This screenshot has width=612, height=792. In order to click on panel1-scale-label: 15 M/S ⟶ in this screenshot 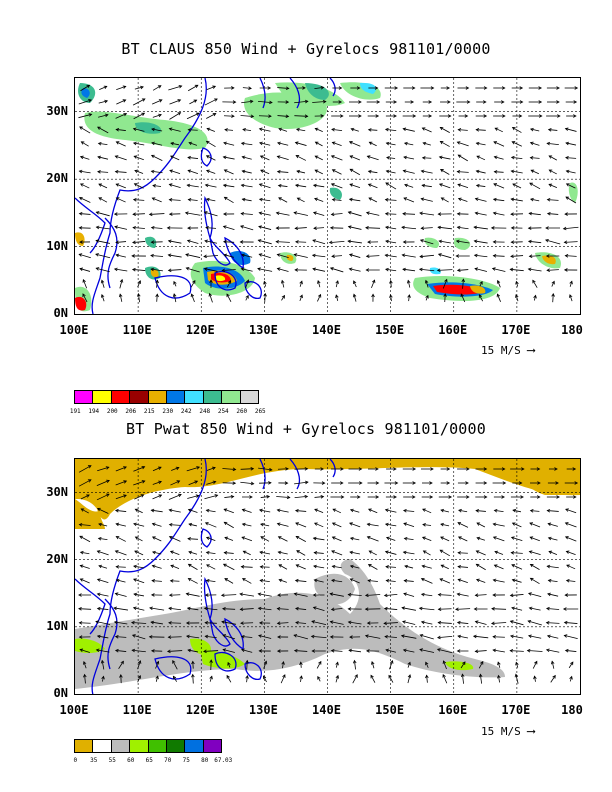, I will do `click(508, 350)`.